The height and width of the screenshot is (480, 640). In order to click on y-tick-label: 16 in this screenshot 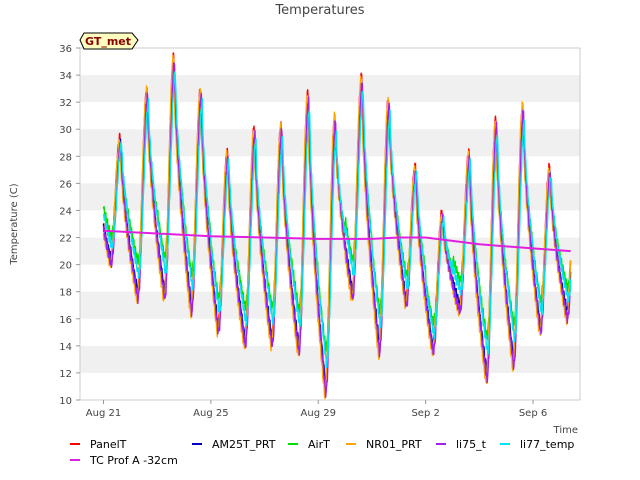, I will do `click(65, 320)`.